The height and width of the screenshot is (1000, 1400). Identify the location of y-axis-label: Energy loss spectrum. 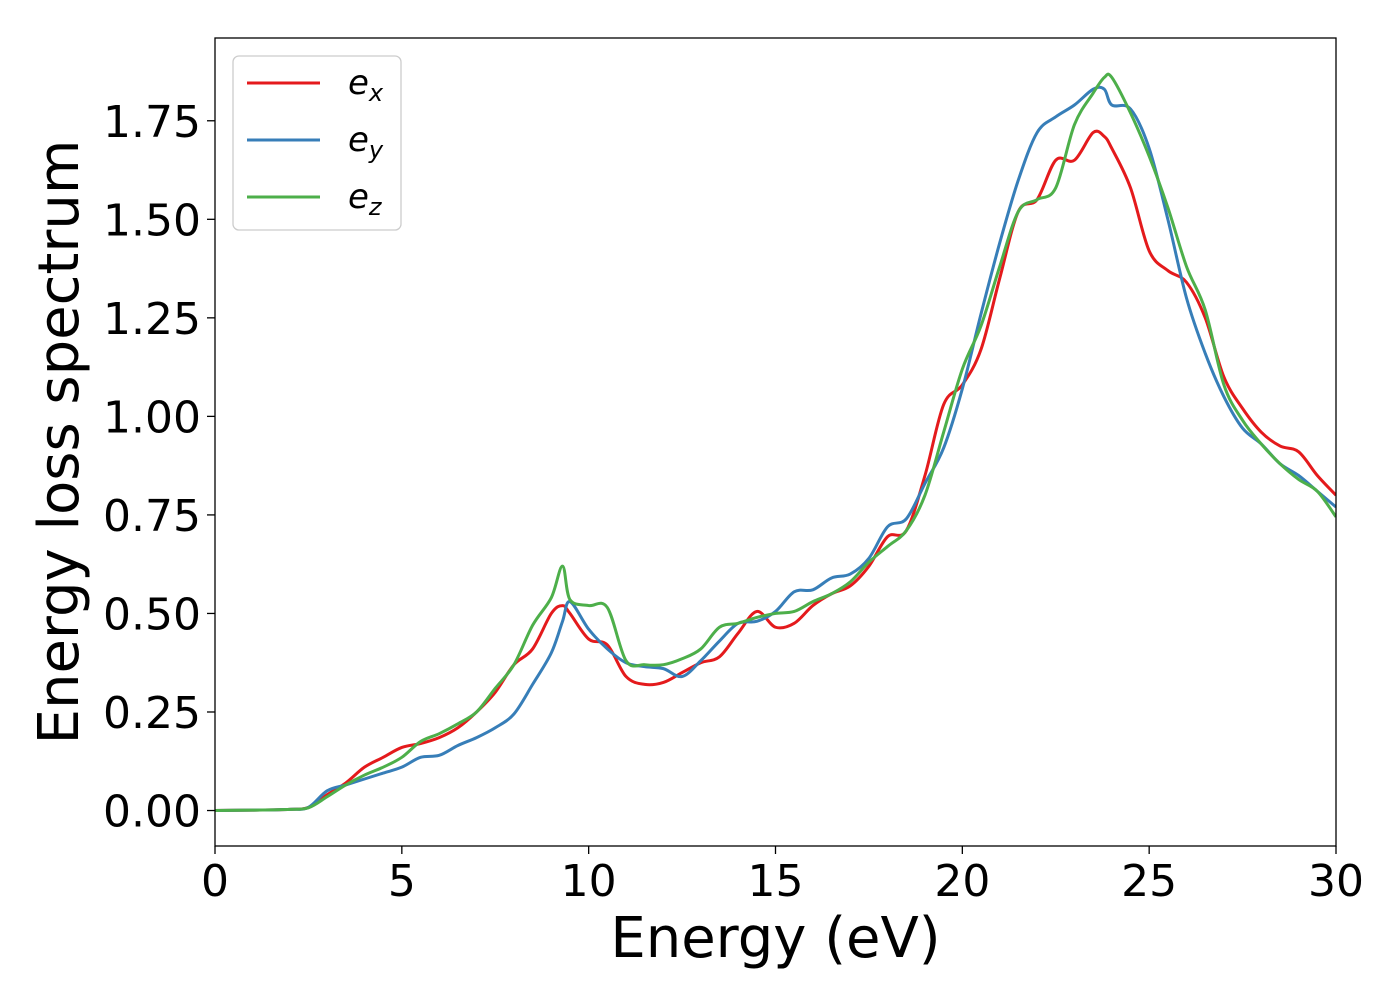
(59, 442).